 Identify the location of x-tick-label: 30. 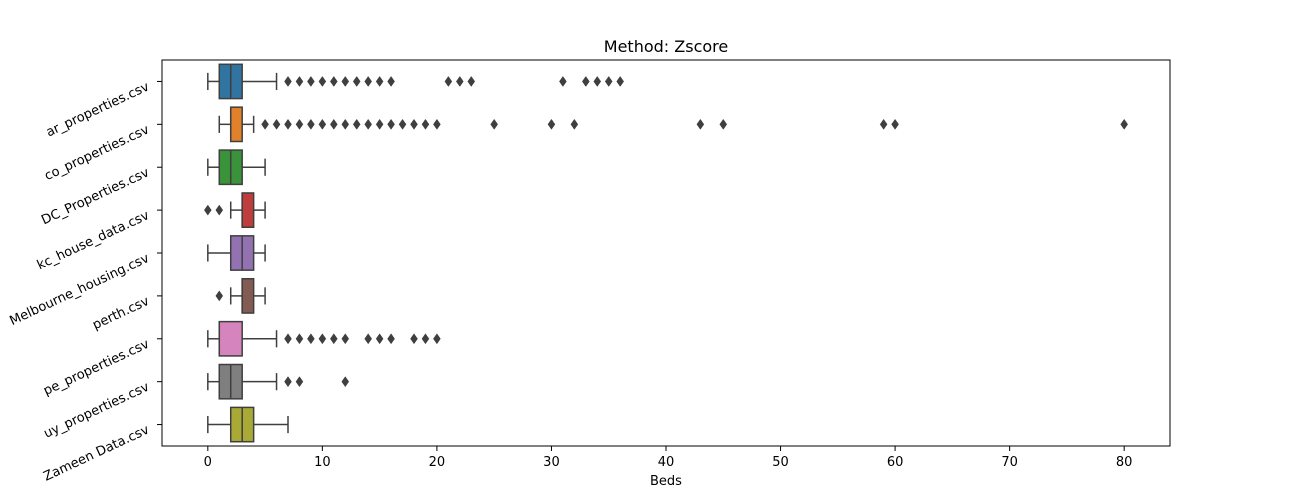
(551, 462).